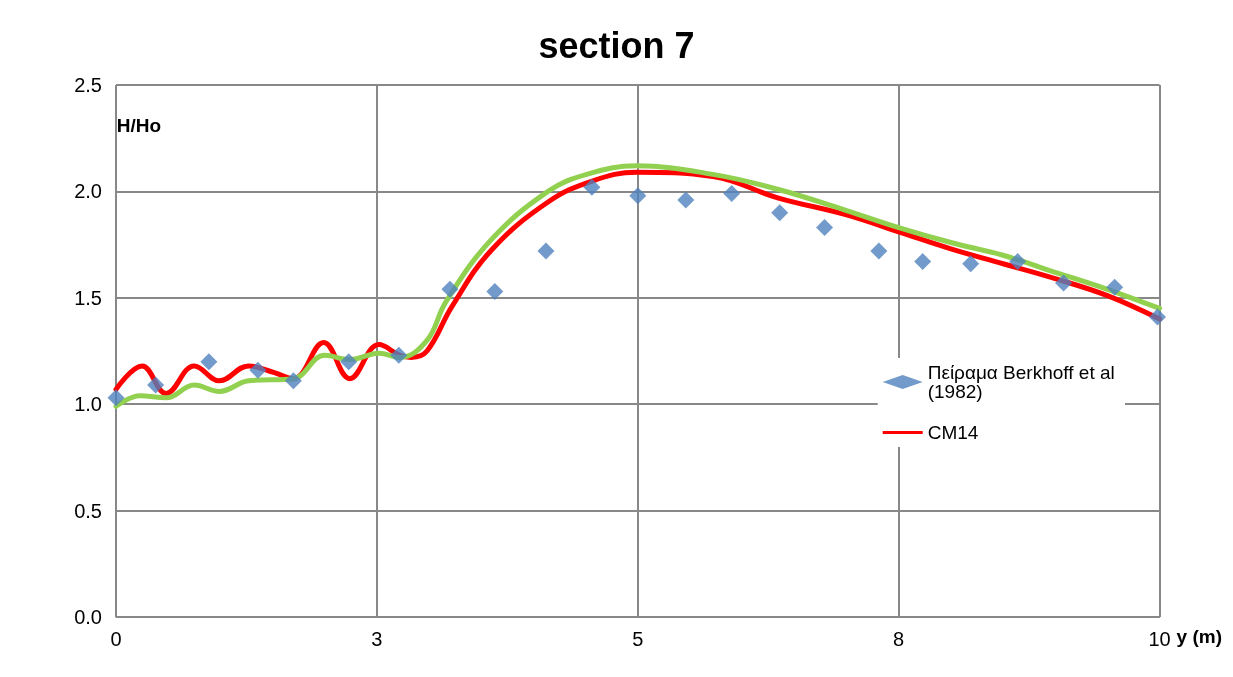 The height and width of the screenshot is (677, 1233). I want to click on x-tick-label: 5, so click(638, 639).